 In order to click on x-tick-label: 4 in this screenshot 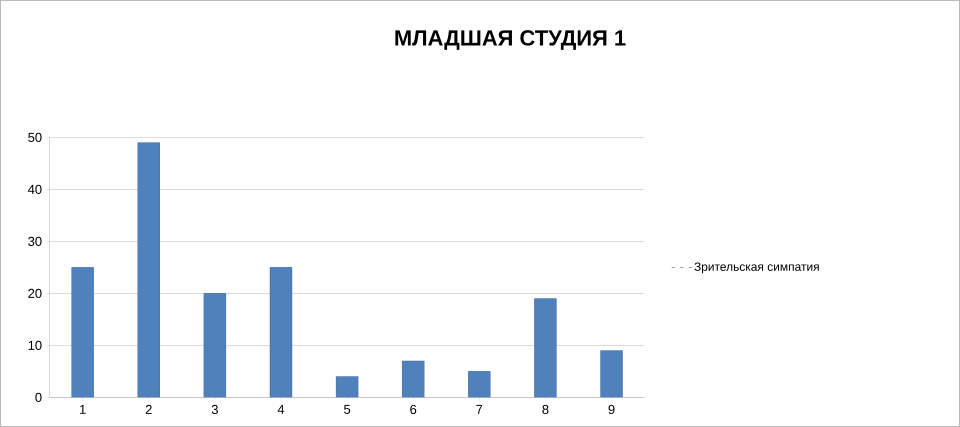, I will do `click(281, 409)`.